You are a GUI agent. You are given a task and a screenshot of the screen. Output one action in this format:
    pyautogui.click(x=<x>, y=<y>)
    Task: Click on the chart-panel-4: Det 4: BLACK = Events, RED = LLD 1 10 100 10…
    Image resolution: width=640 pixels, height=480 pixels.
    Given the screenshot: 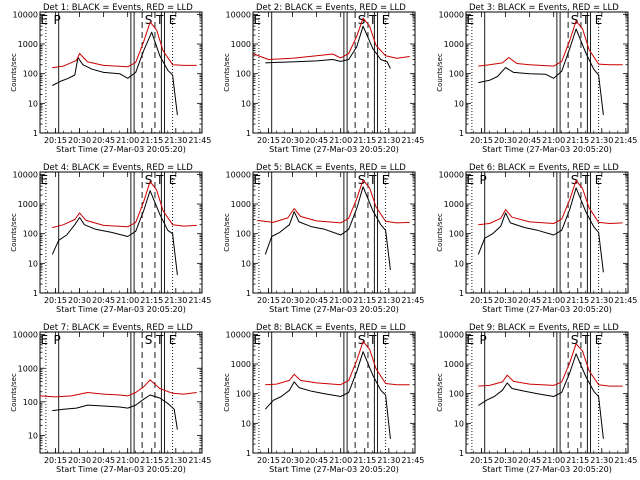 What is the action you would take?
    pyautogui.click(x=110, y=238)
    